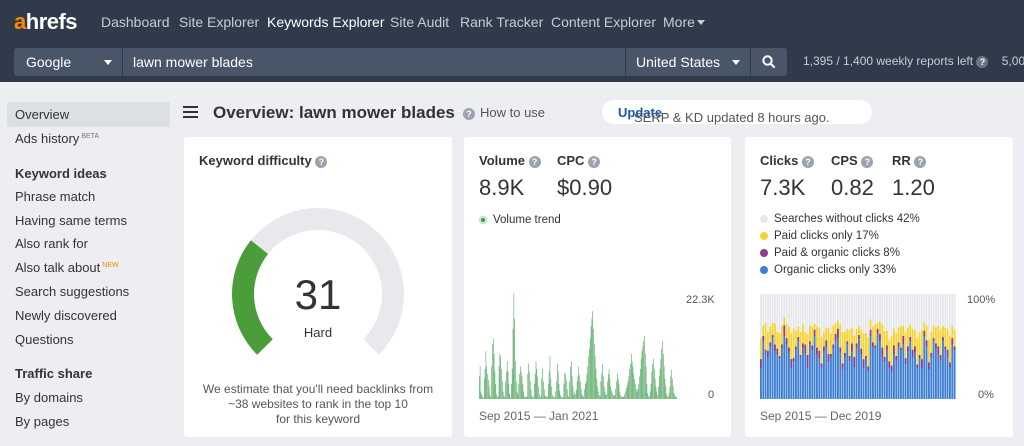 The image size is (1024, 446). I want to click on more-chevron-down-icon, so click(701, 22).